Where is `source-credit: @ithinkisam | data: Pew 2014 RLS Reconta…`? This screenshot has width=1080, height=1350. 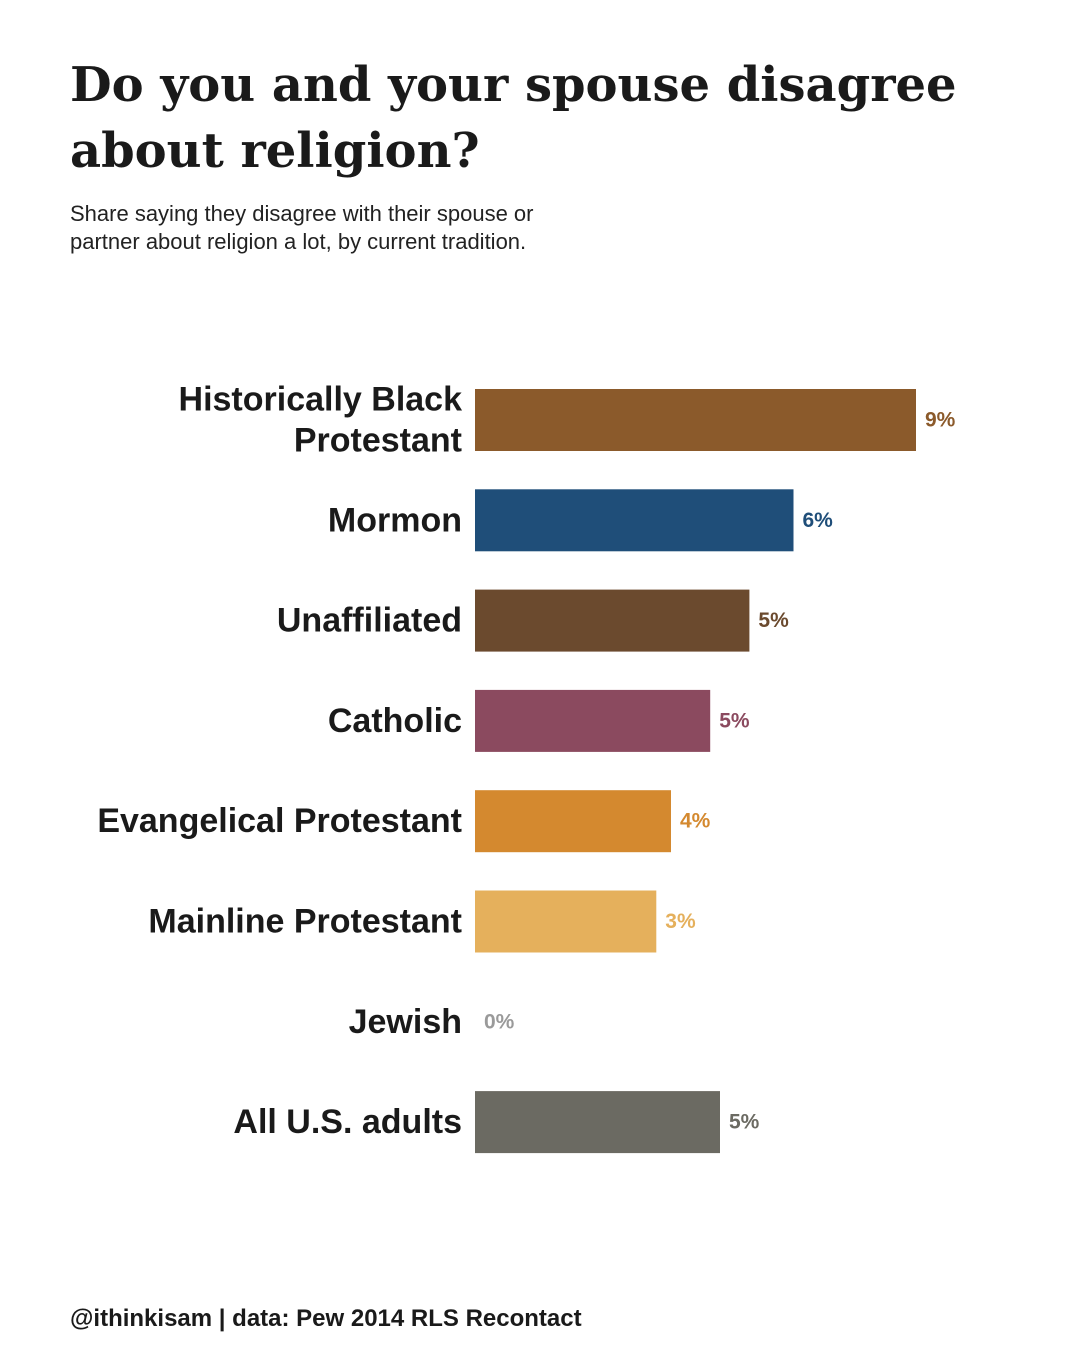
source-credit: @ithinkisam | data: Pew 2014 RLS Reconta… is located at coordinates (326, 1318).